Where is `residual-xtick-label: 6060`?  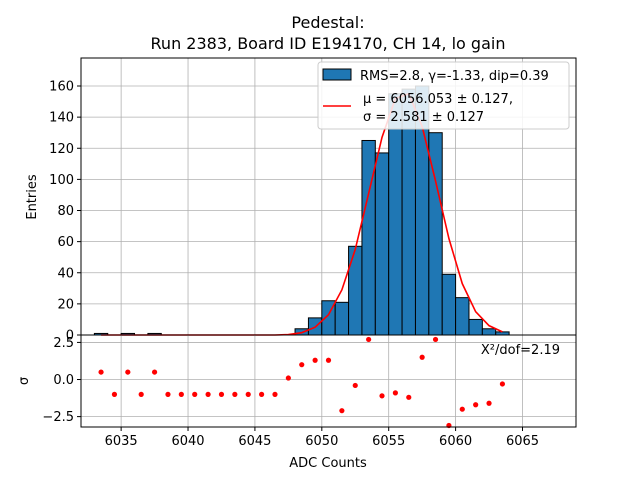
residual-xtick-label: 6060 is located at coordinates (455, 441).